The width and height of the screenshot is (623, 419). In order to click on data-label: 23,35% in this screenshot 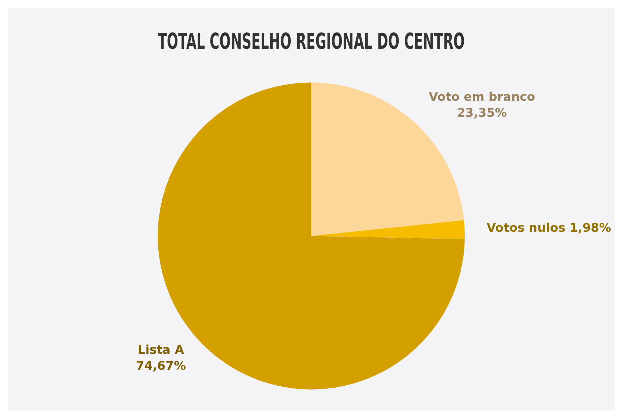, I will do `click(482, 113)`.